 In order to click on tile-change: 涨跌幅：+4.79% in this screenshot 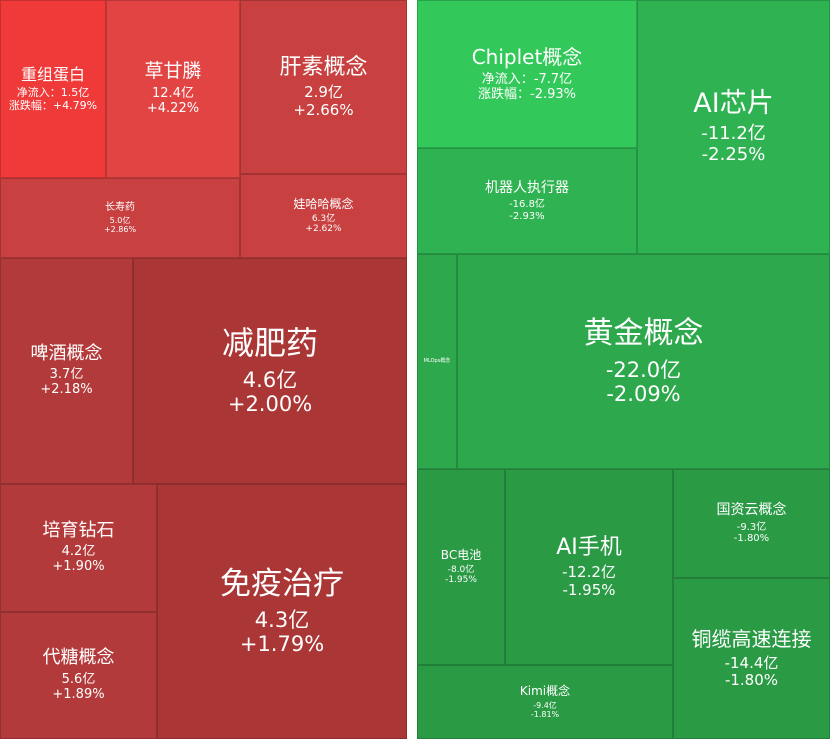, I will do `click(53, 105)`.